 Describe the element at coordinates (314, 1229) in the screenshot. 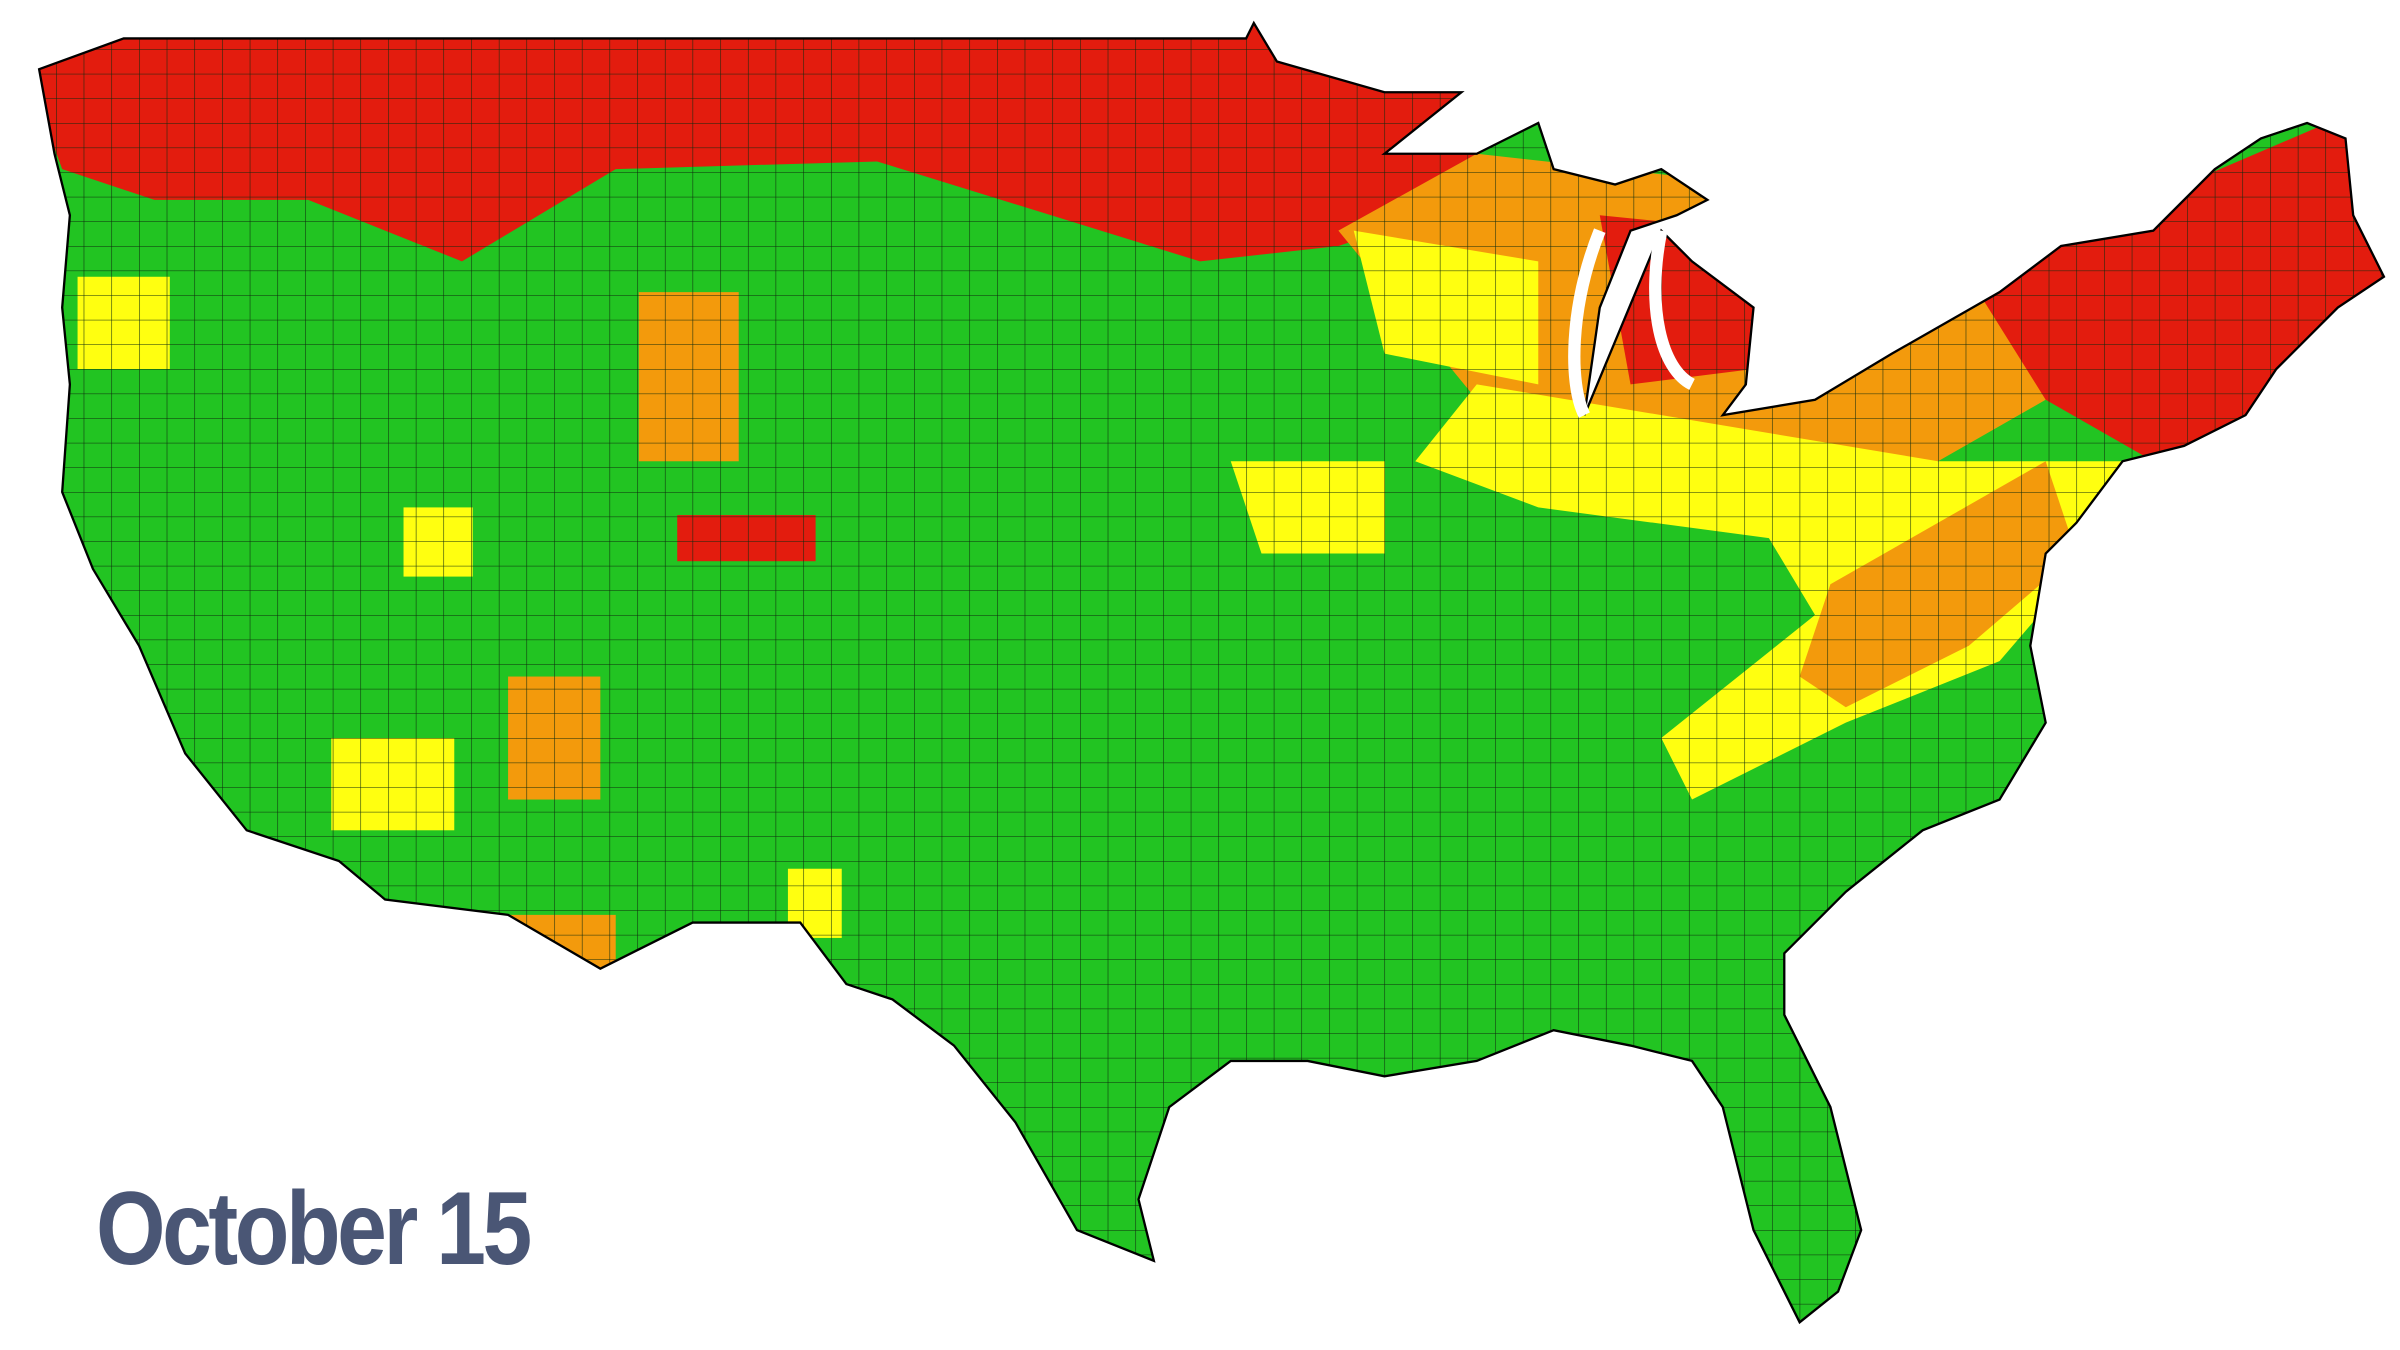

I see `date-title: October 15` at that location.